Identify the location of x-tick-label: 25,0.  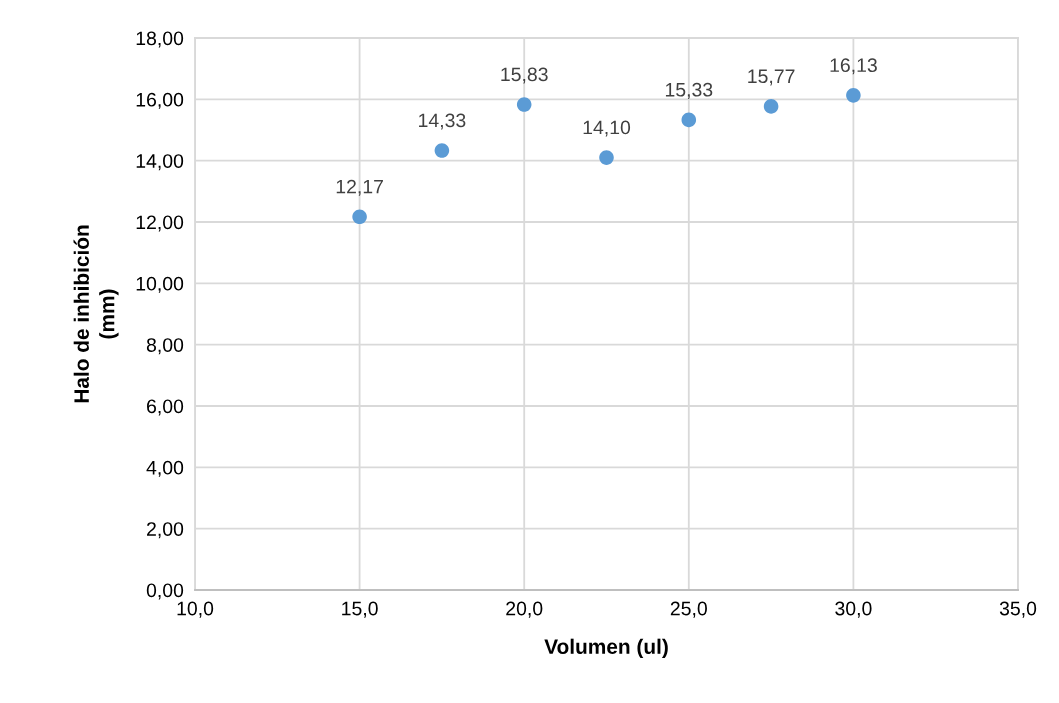
(688, 609).